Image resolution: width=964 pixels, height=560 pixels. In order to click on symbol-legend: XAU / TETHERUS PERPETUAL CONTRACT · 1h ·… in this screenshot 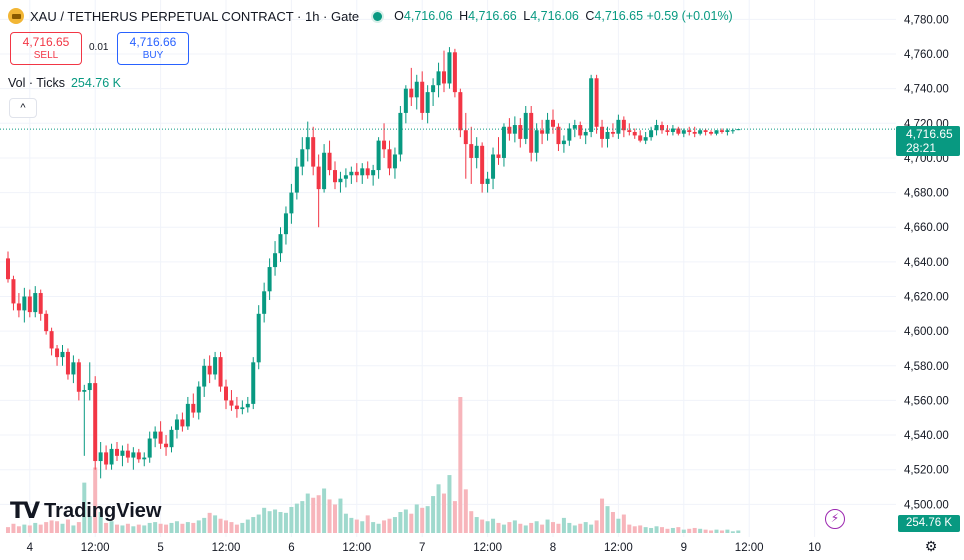, I will do `click(370, 16)`.